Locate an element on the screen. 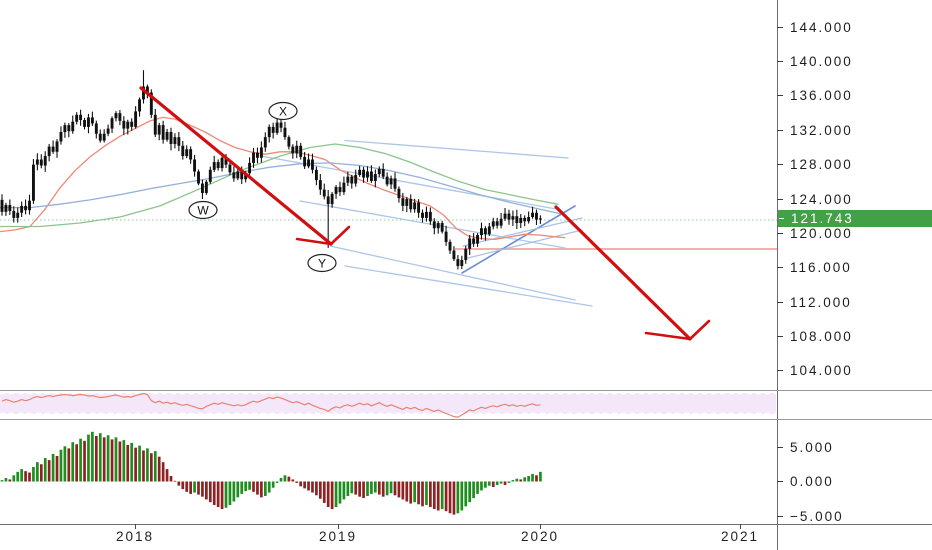 The width and height of the screenshot is (932, 550). price-tick: 116.000 is located at coordinates (814, 268).